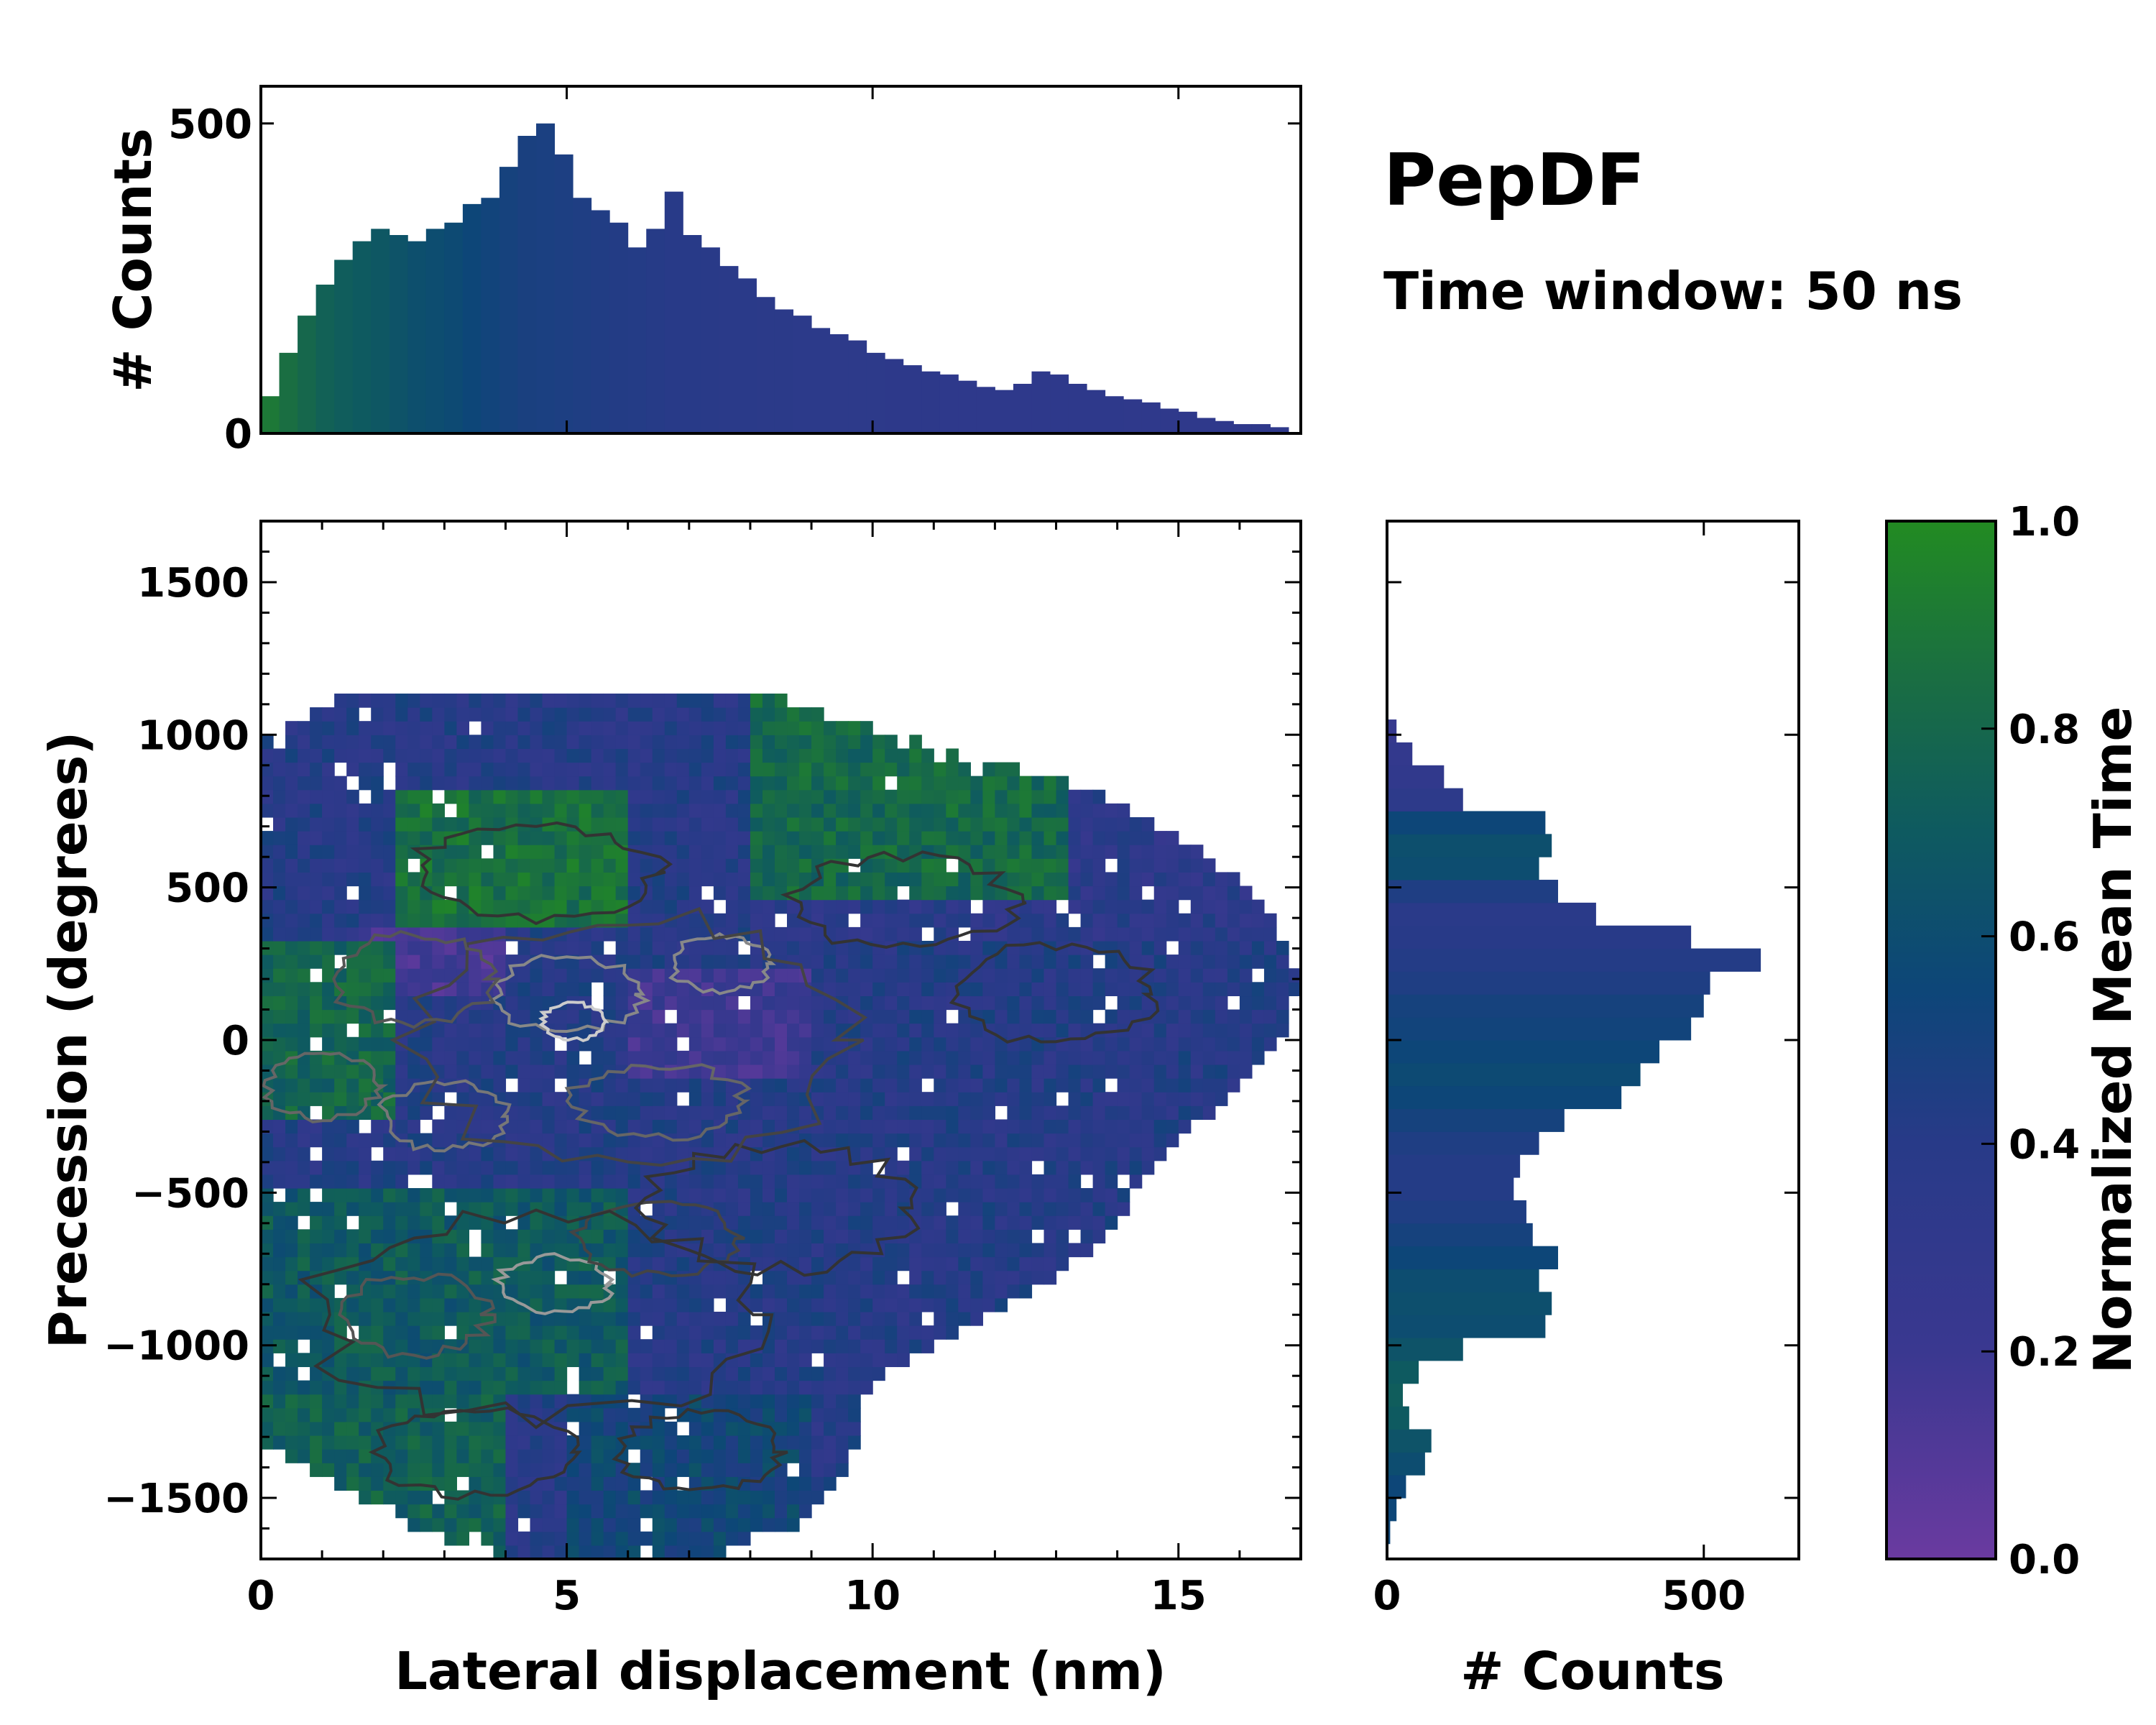 This screenshot has width=2156, height=1725. Describe the element at coordinates (573, 1021) in the screenshot. I see `contour-line` at that location.